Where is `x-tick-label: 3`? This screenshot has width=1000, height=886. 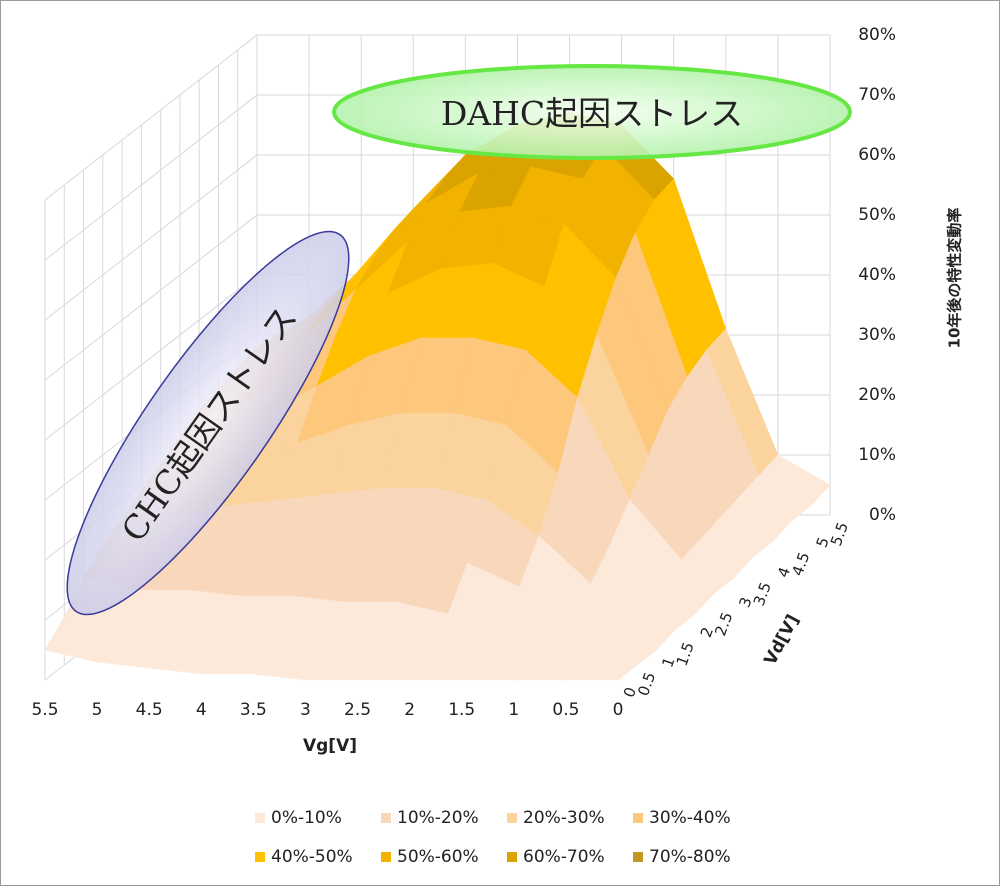 x-tick-label: 3 is located at coordinates (305, 710).